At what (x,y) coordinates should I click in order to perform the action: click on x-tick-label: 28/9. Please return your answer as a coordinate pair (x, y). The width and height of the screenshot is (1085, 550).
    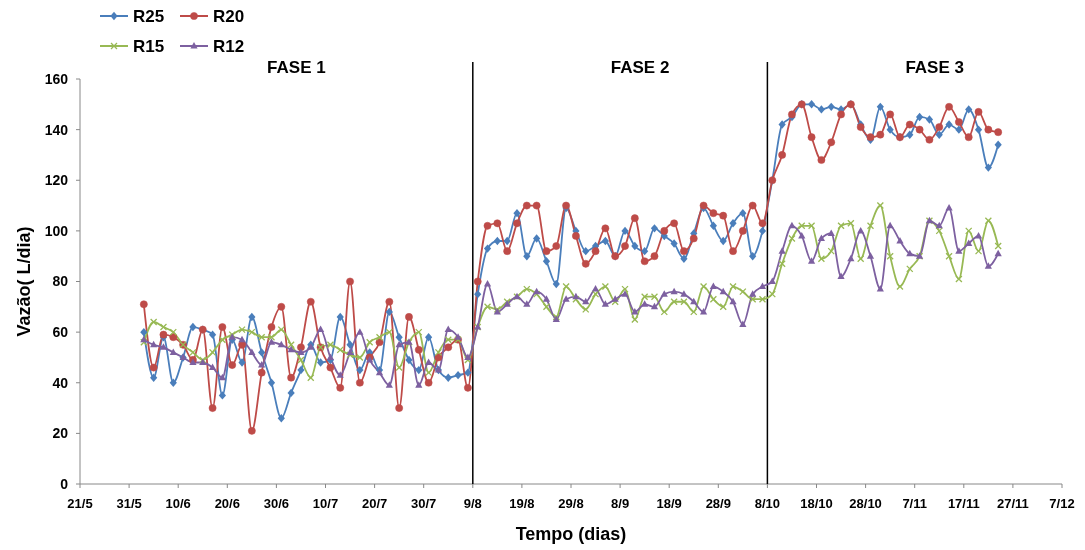
    Looking at the image, I should click on (718, 503).